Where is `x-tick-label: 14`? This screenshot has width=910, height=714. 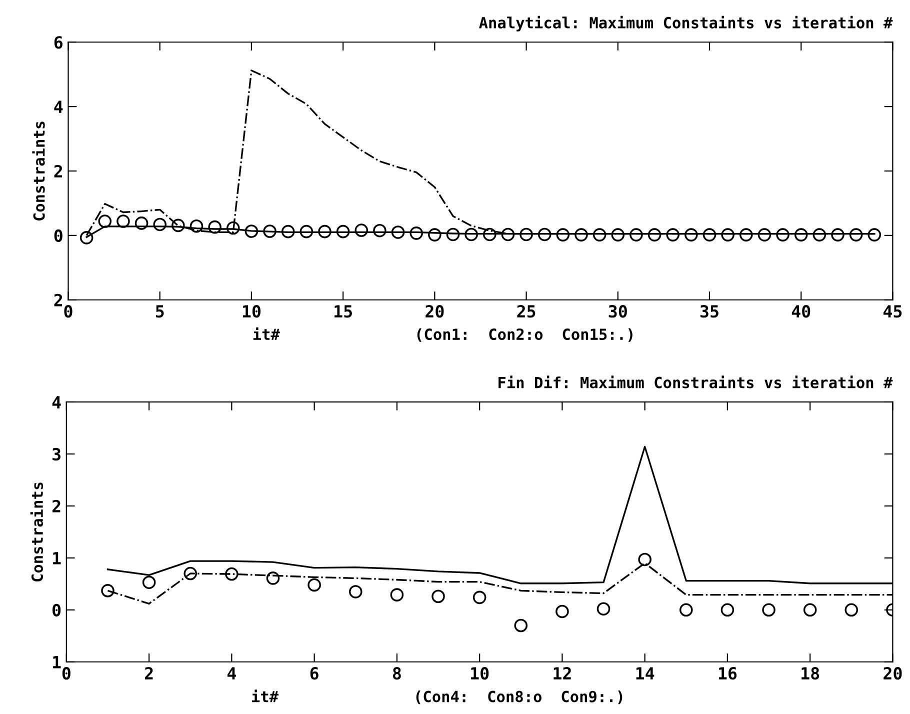 x-tick-label: 14 is located at coordinates (645, 673).